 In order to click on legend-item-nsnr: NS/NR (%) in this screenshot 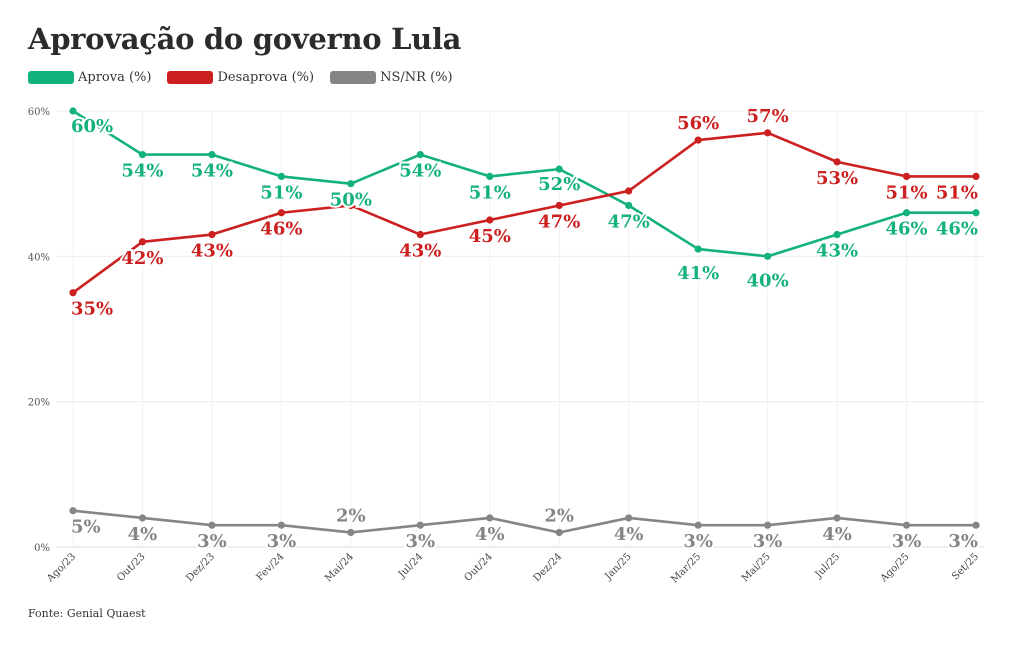, I will do `click(391, 77)`.